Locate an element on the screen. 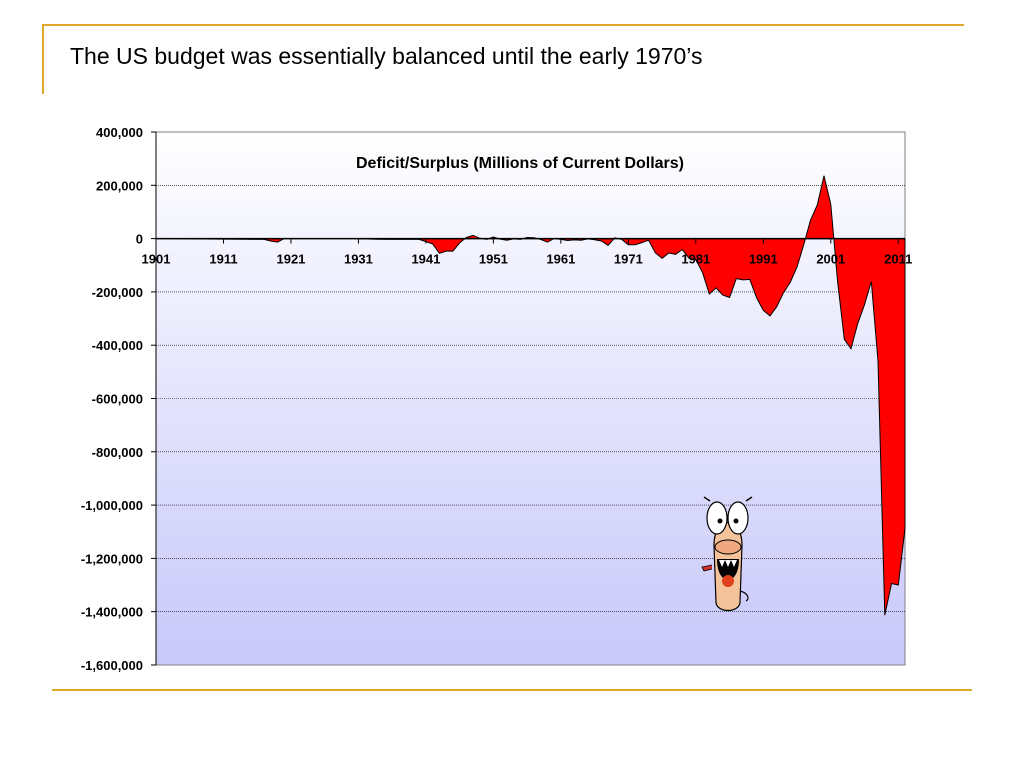  x-tick-label: 1921 is located at coordinates (290, 259).